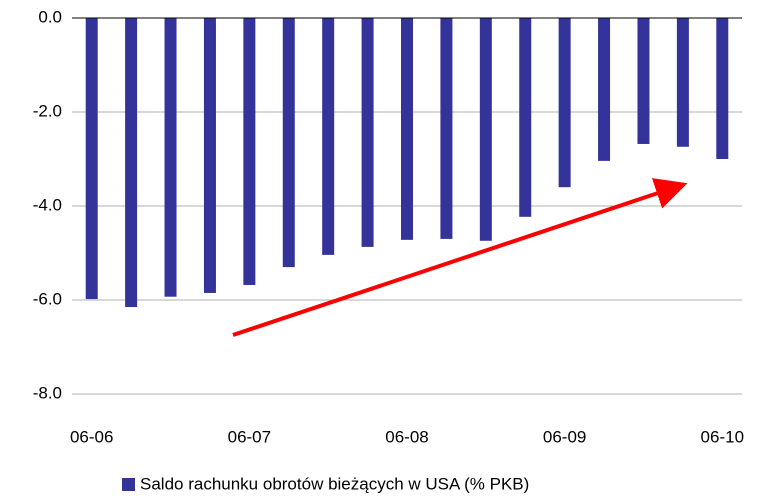 This screenshot has width=769, height=504. What do you see at coordinates (564, 436) in the screenshot?
I see `x-tick-label: 06-09` at bounding box center [564, 436].